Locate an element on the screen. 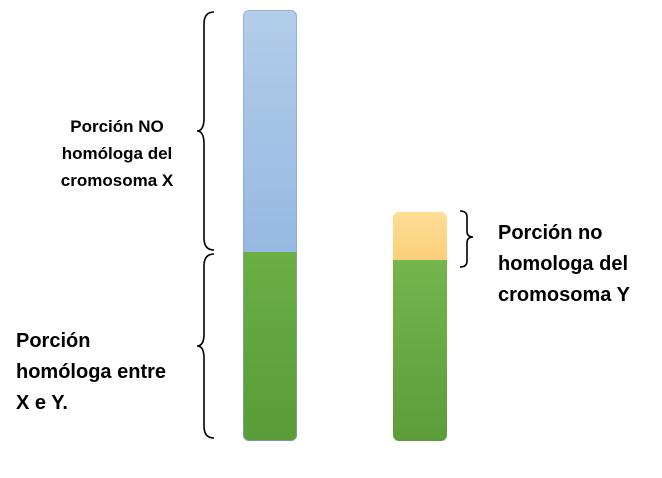  x-chromosome-outline is located at coordinates (270, 225).